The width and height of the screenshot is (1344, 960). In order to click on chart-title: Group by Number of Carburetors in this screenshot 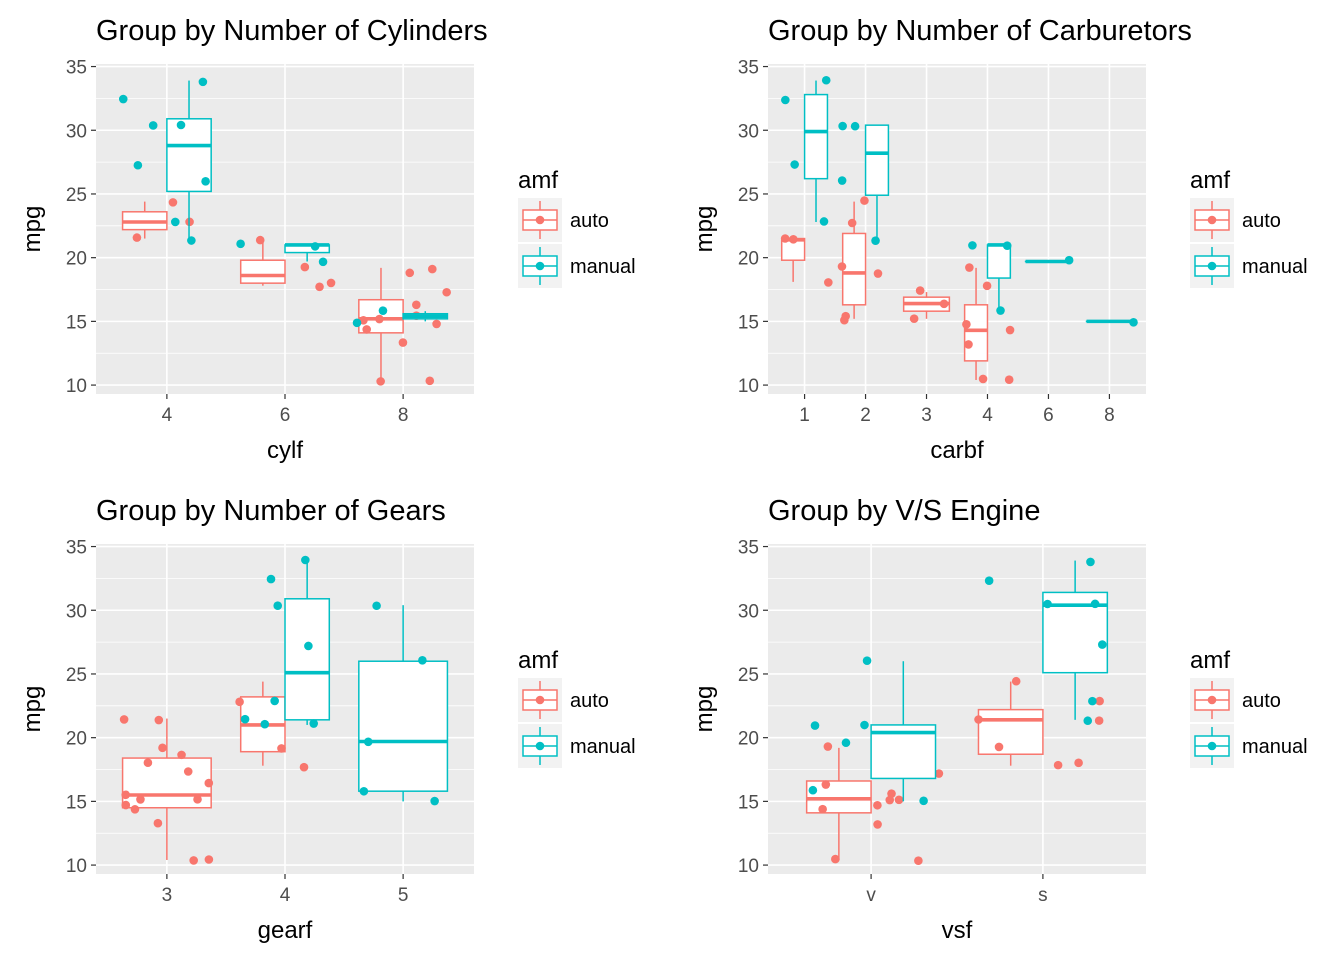, I will do `click(980, 31)`.